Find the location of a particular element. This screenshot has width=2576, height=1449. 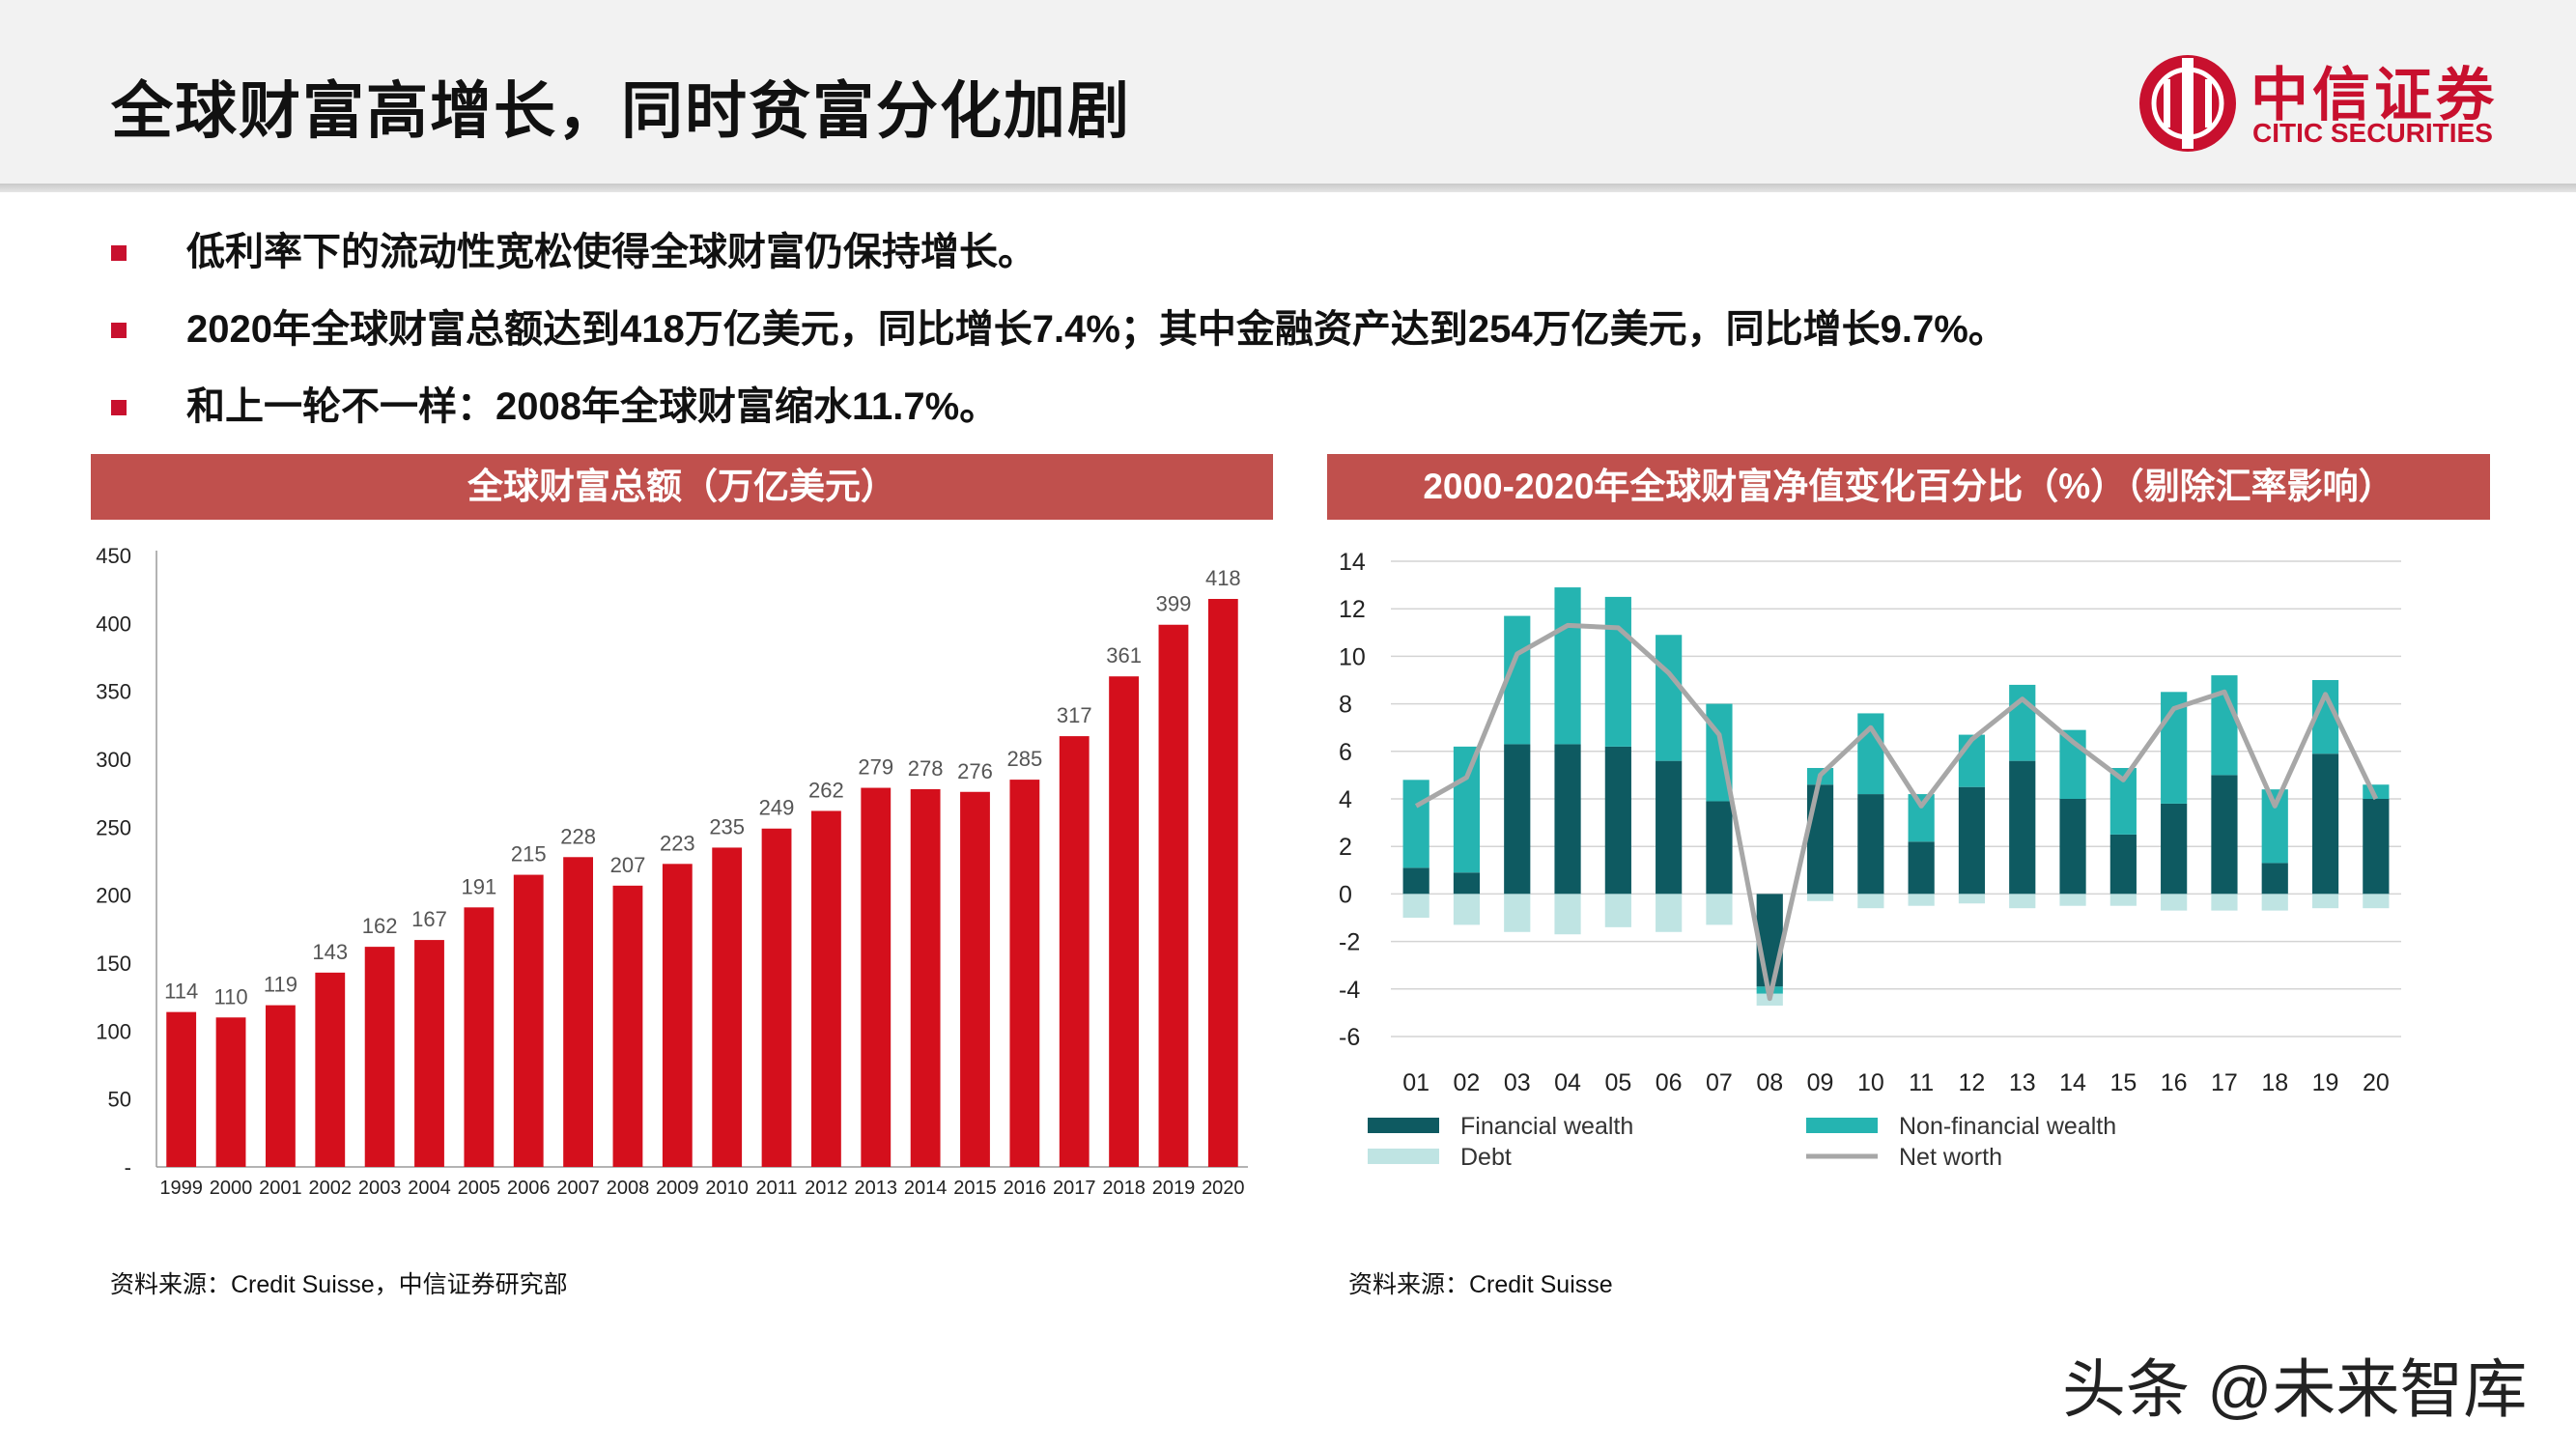

y-tick-label: 450 is located at coordinates (113, 556).